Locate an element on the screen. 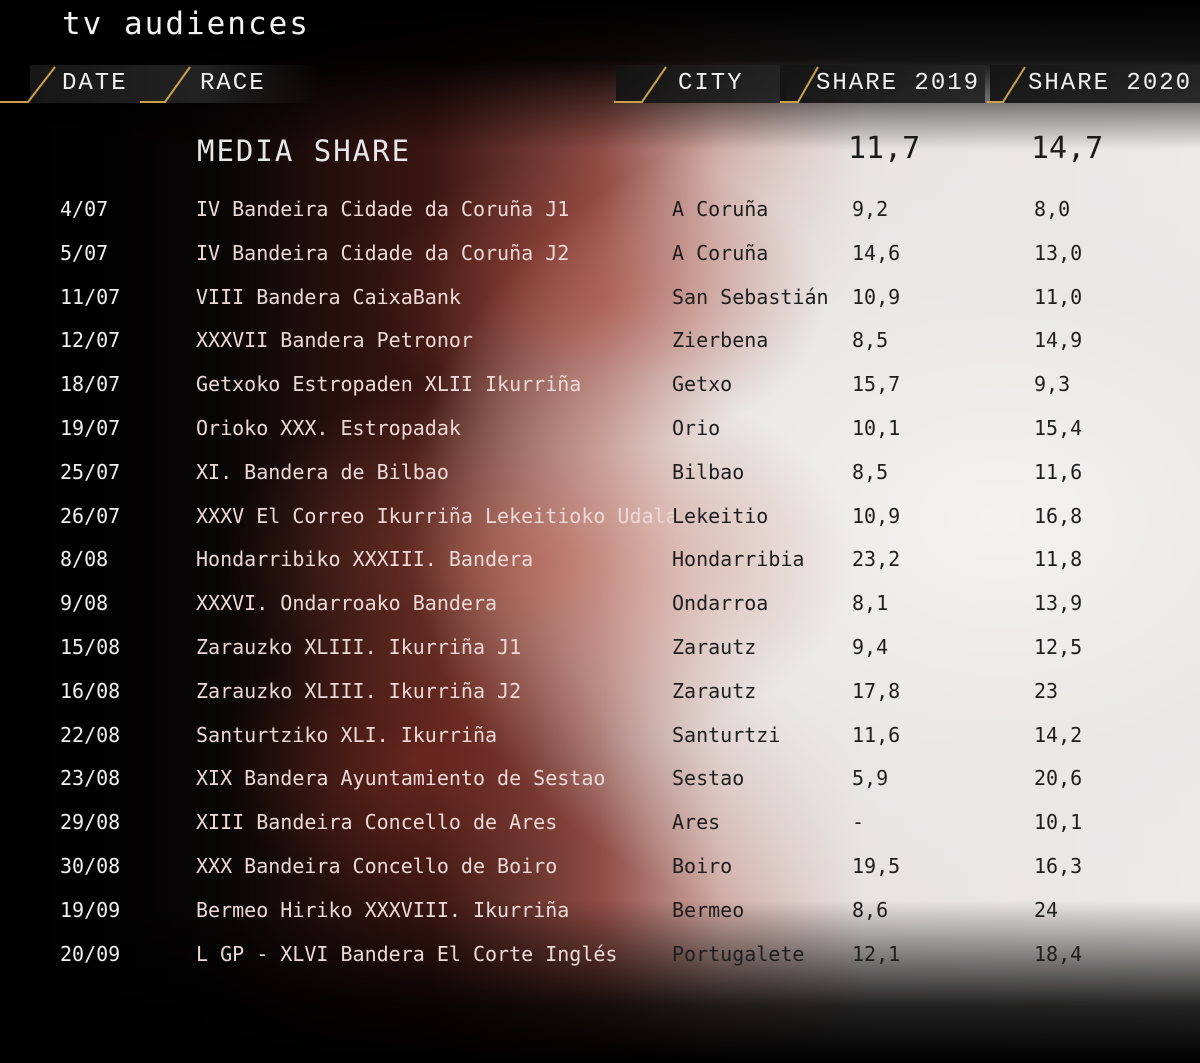  row-city: San Sebastián is located at coordinates (750, 296).